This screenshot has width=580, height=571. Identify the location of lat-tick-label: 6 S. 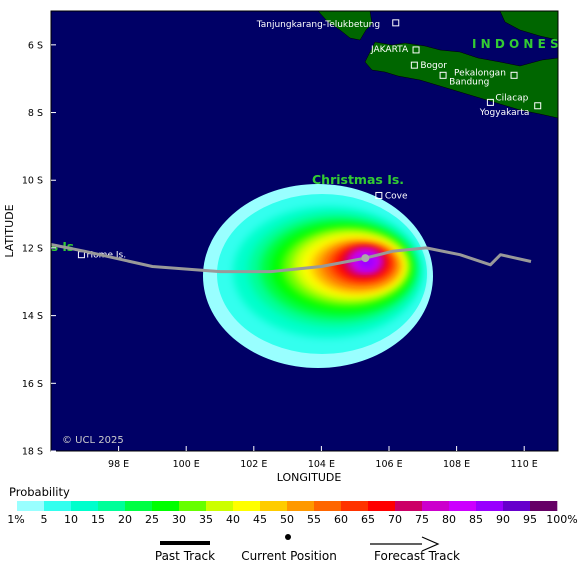
(35, 45).